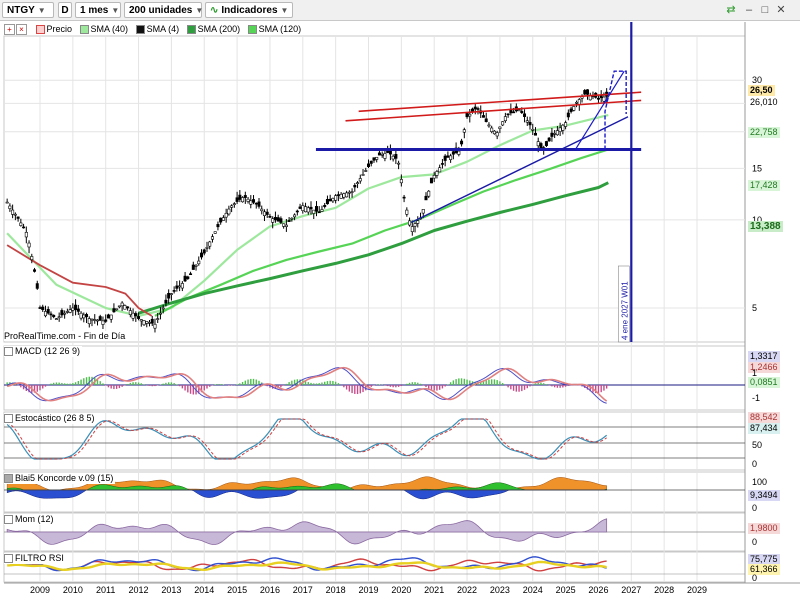 The height and width of the screenshot is (596, 800). What do you see at coordinates (50, 418) in the screenshot?
I see `stoch-panel-label: Estocástico (26 8 5)` at bounding box center [50, 418].